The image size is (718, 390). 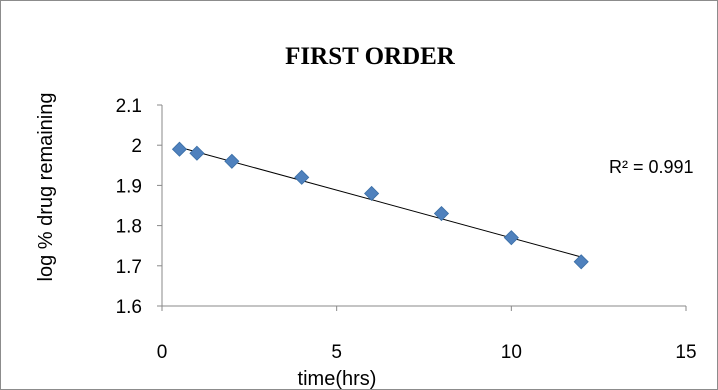 I want to click on y-tick-label: 1.8, so click(x=129, y=227).